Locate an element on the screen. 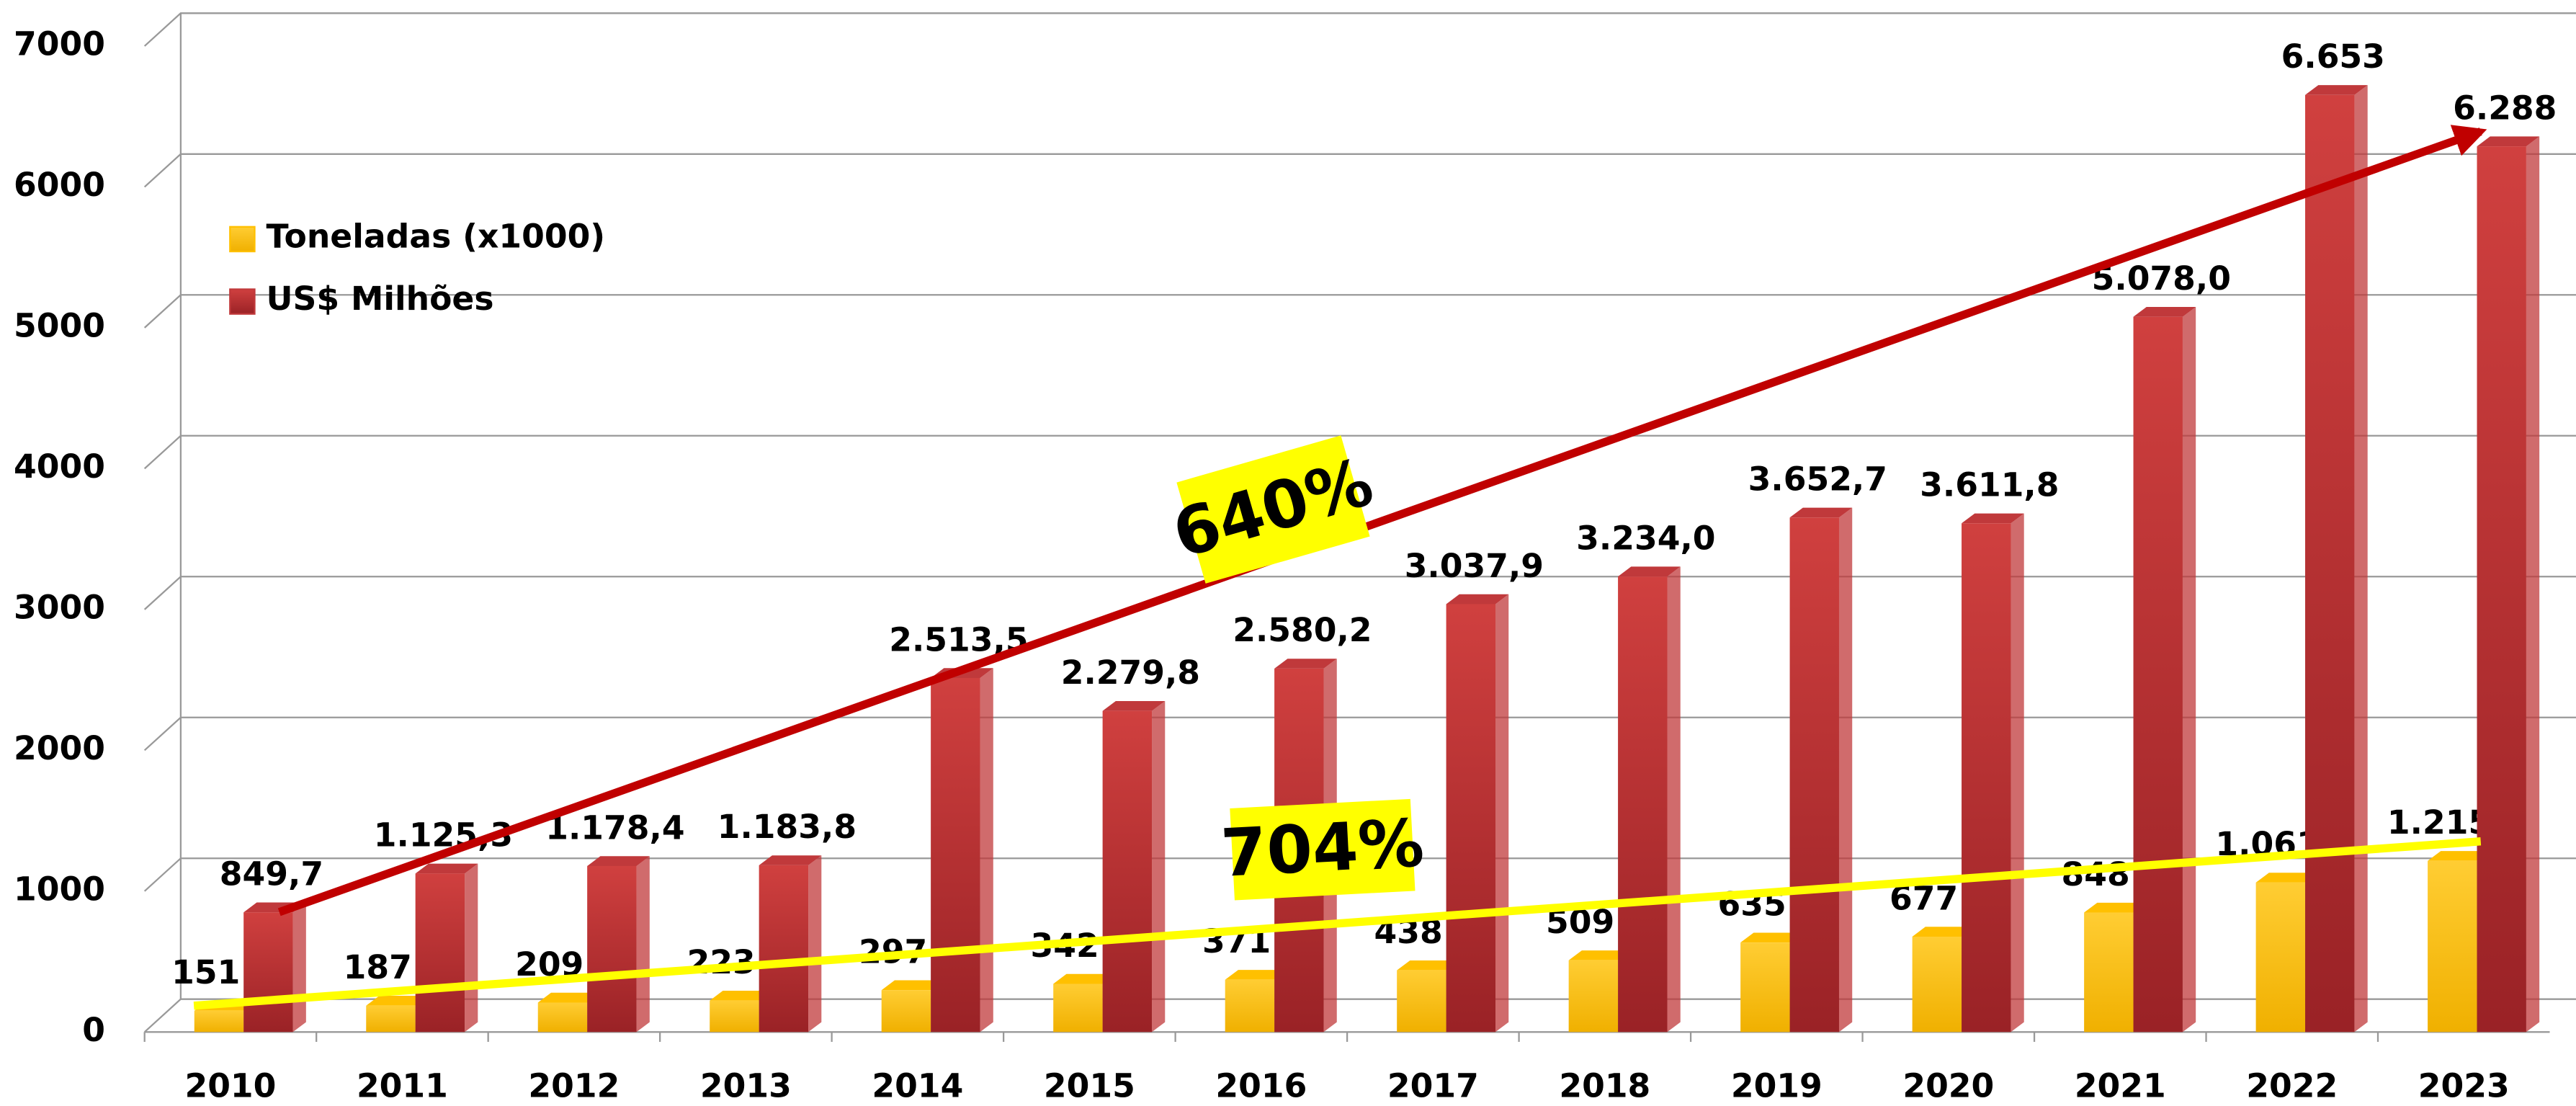 The image size is (2576, 1106). data-label: 1.183,8 is located at coordinates (787, 827).